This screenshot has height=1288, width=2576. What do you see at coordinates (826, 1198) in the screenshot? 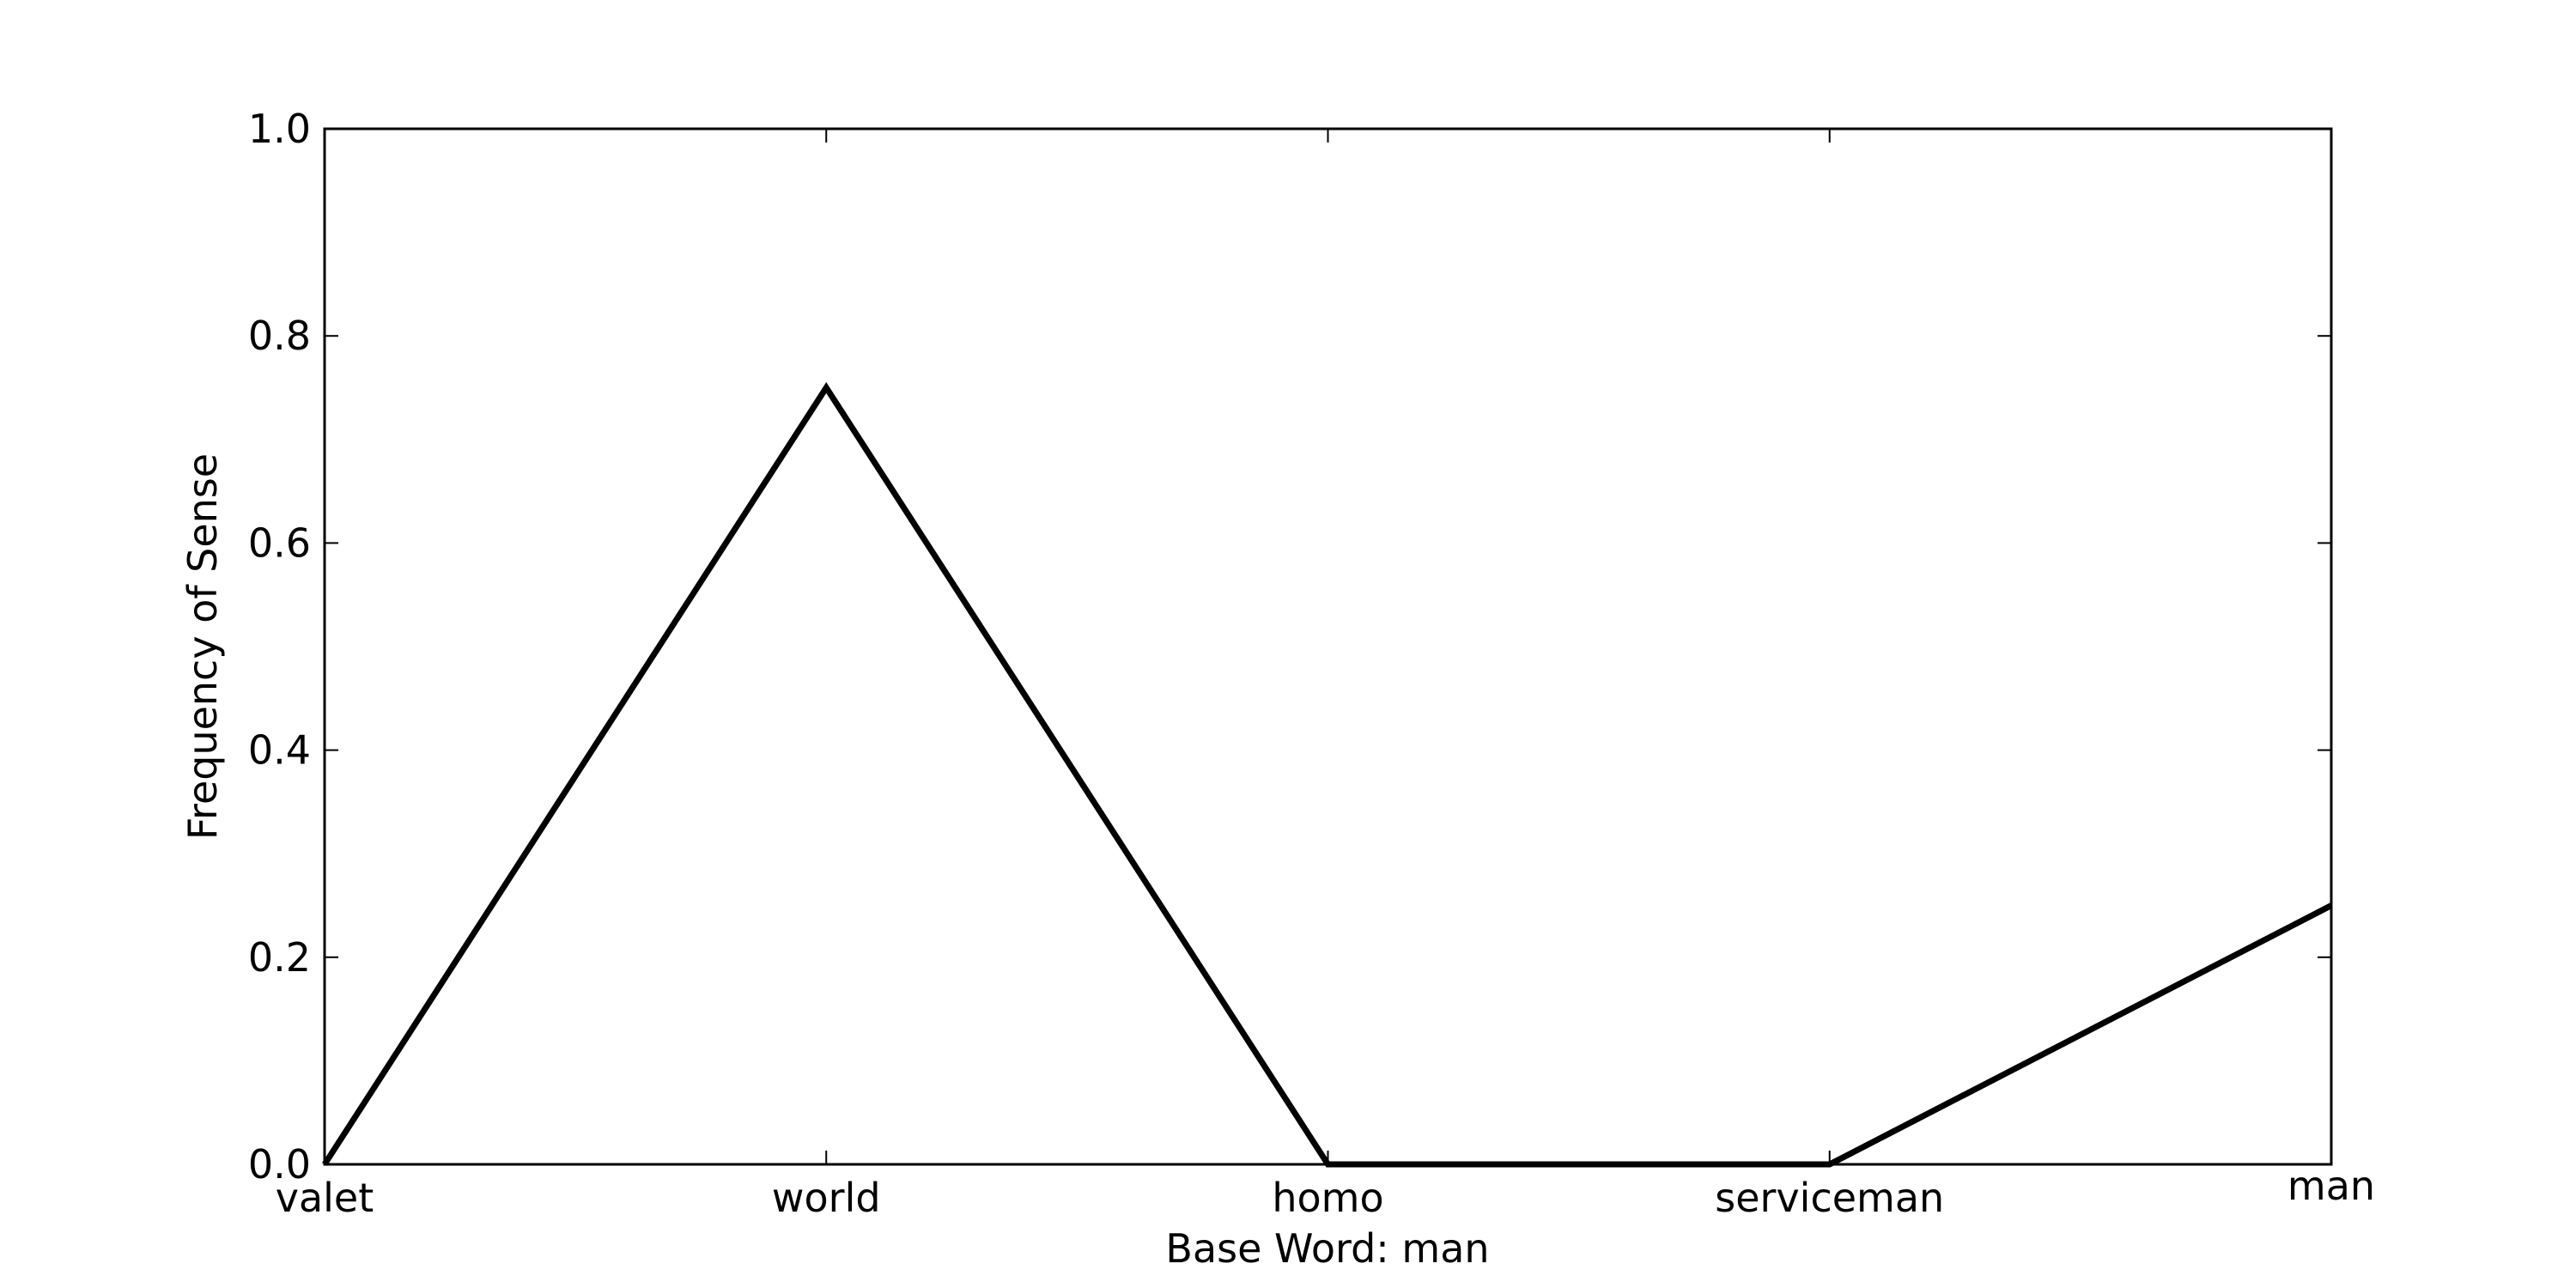
I see `x-tick-label: world` at bounding box center [826, 1198].